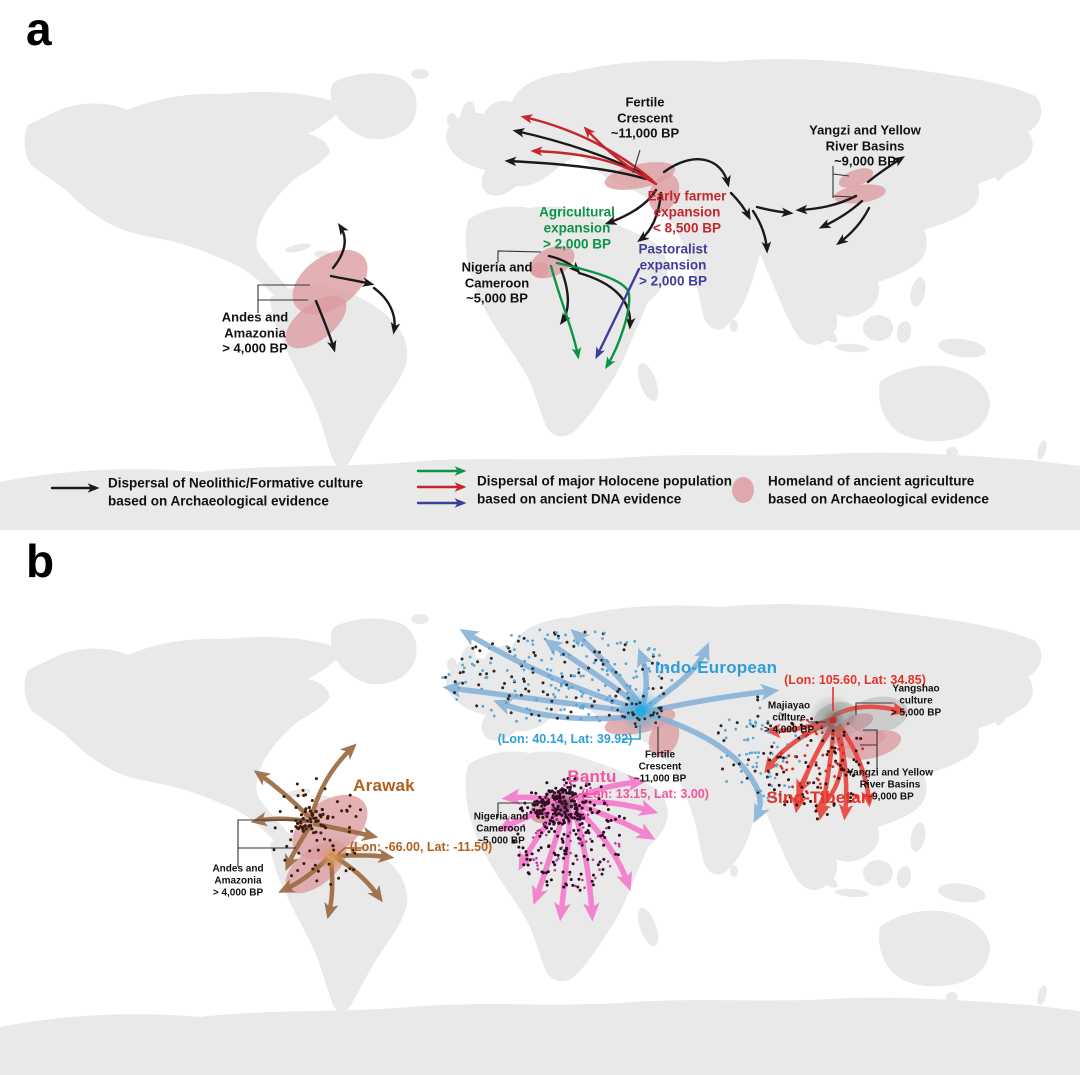  Describe the element at coordinates (501, 829) in the screenshot. I see `label-nigeria-cameroon-b: Nigeria and Cameroon ~5,000 BP` at that location.